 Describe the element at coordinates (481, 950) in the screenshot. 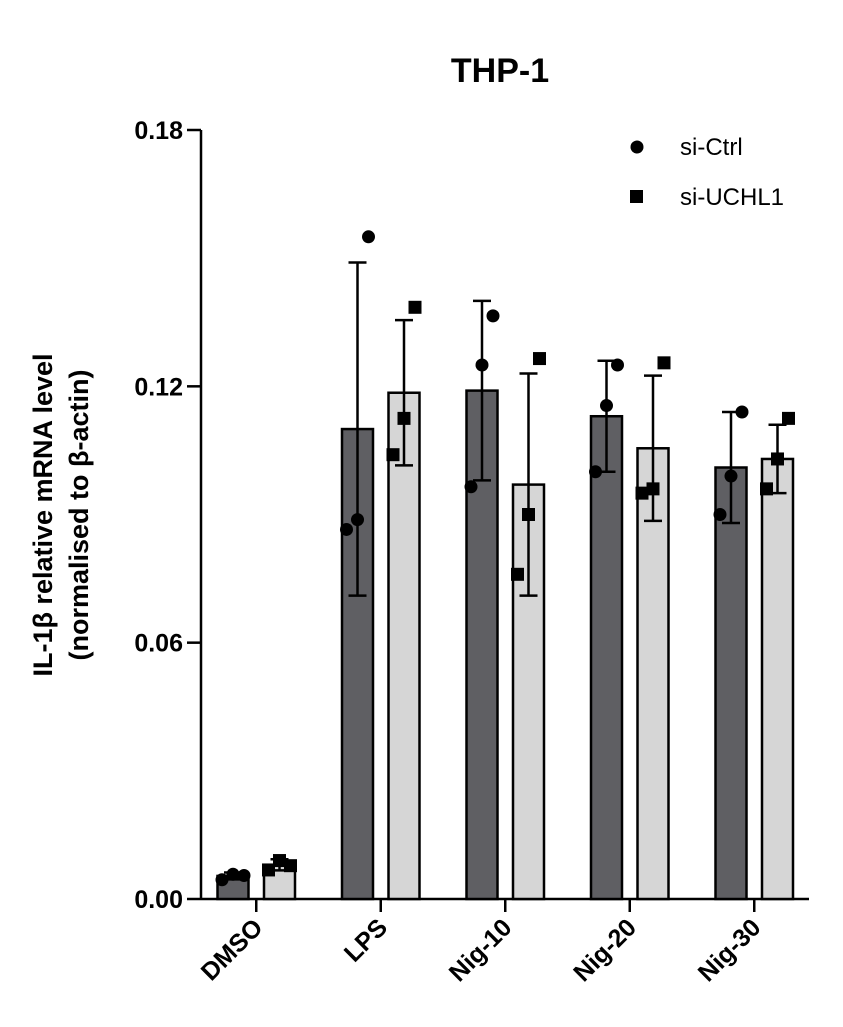

I see `x-tick-label: Nig-10` at that location.